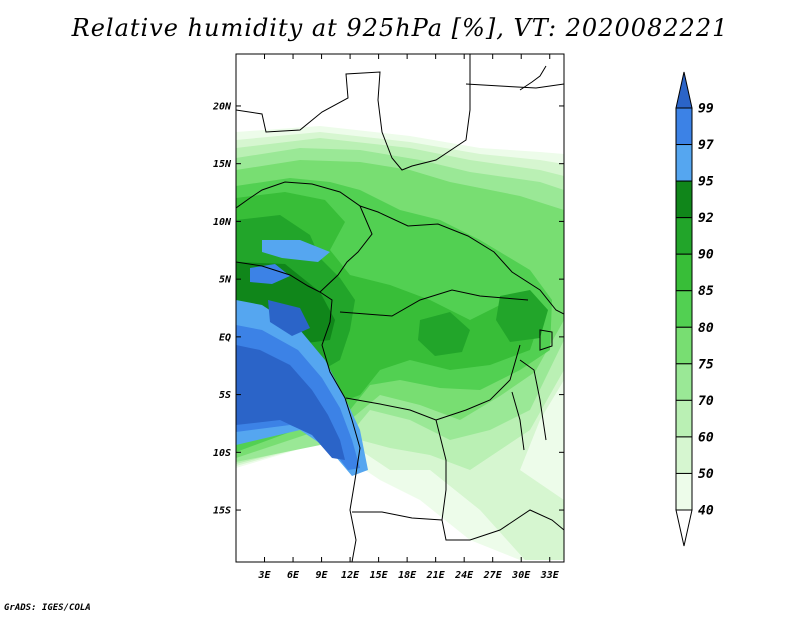 The height and width of the screenshot is (618, 800). What do you see at coordinates (222, 453) in the screenshot?
I see `lat-tick-label: 10S` at bounding box center [222, 453].